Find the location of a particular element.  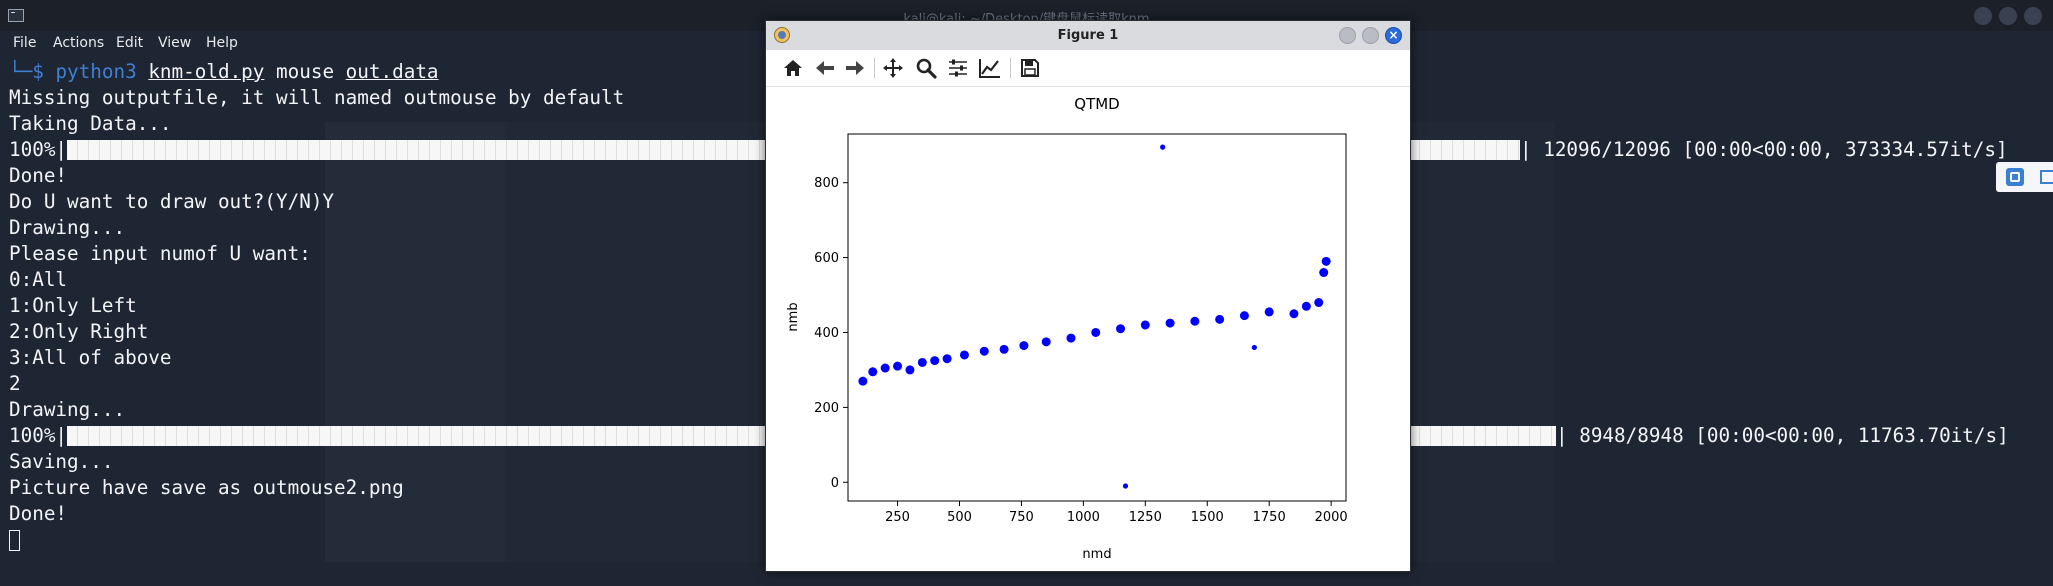

command-file: out.data is located at coordinates (392, 71).